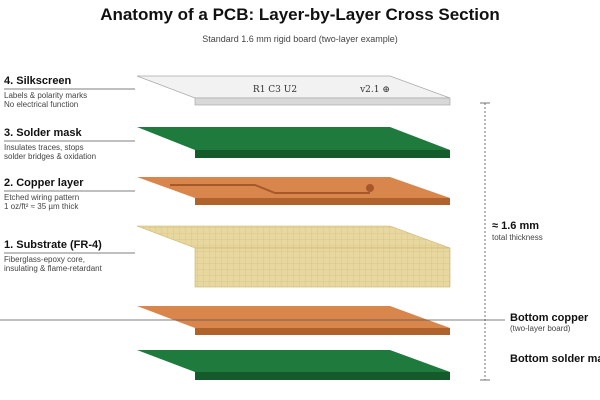 Image resolution: width=600 pixels, height=400 pixels. Describe the element at coordinates (515, 226) in the screenshot. I see `thickness-label: ≈ 1.6 mm` at that location.